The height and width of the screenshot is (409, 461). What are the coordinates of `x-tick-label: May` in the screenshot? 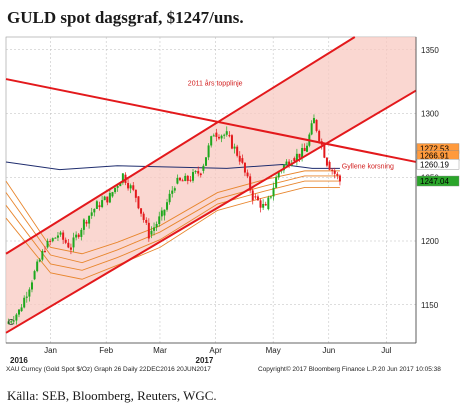 It's located at (273, 350).